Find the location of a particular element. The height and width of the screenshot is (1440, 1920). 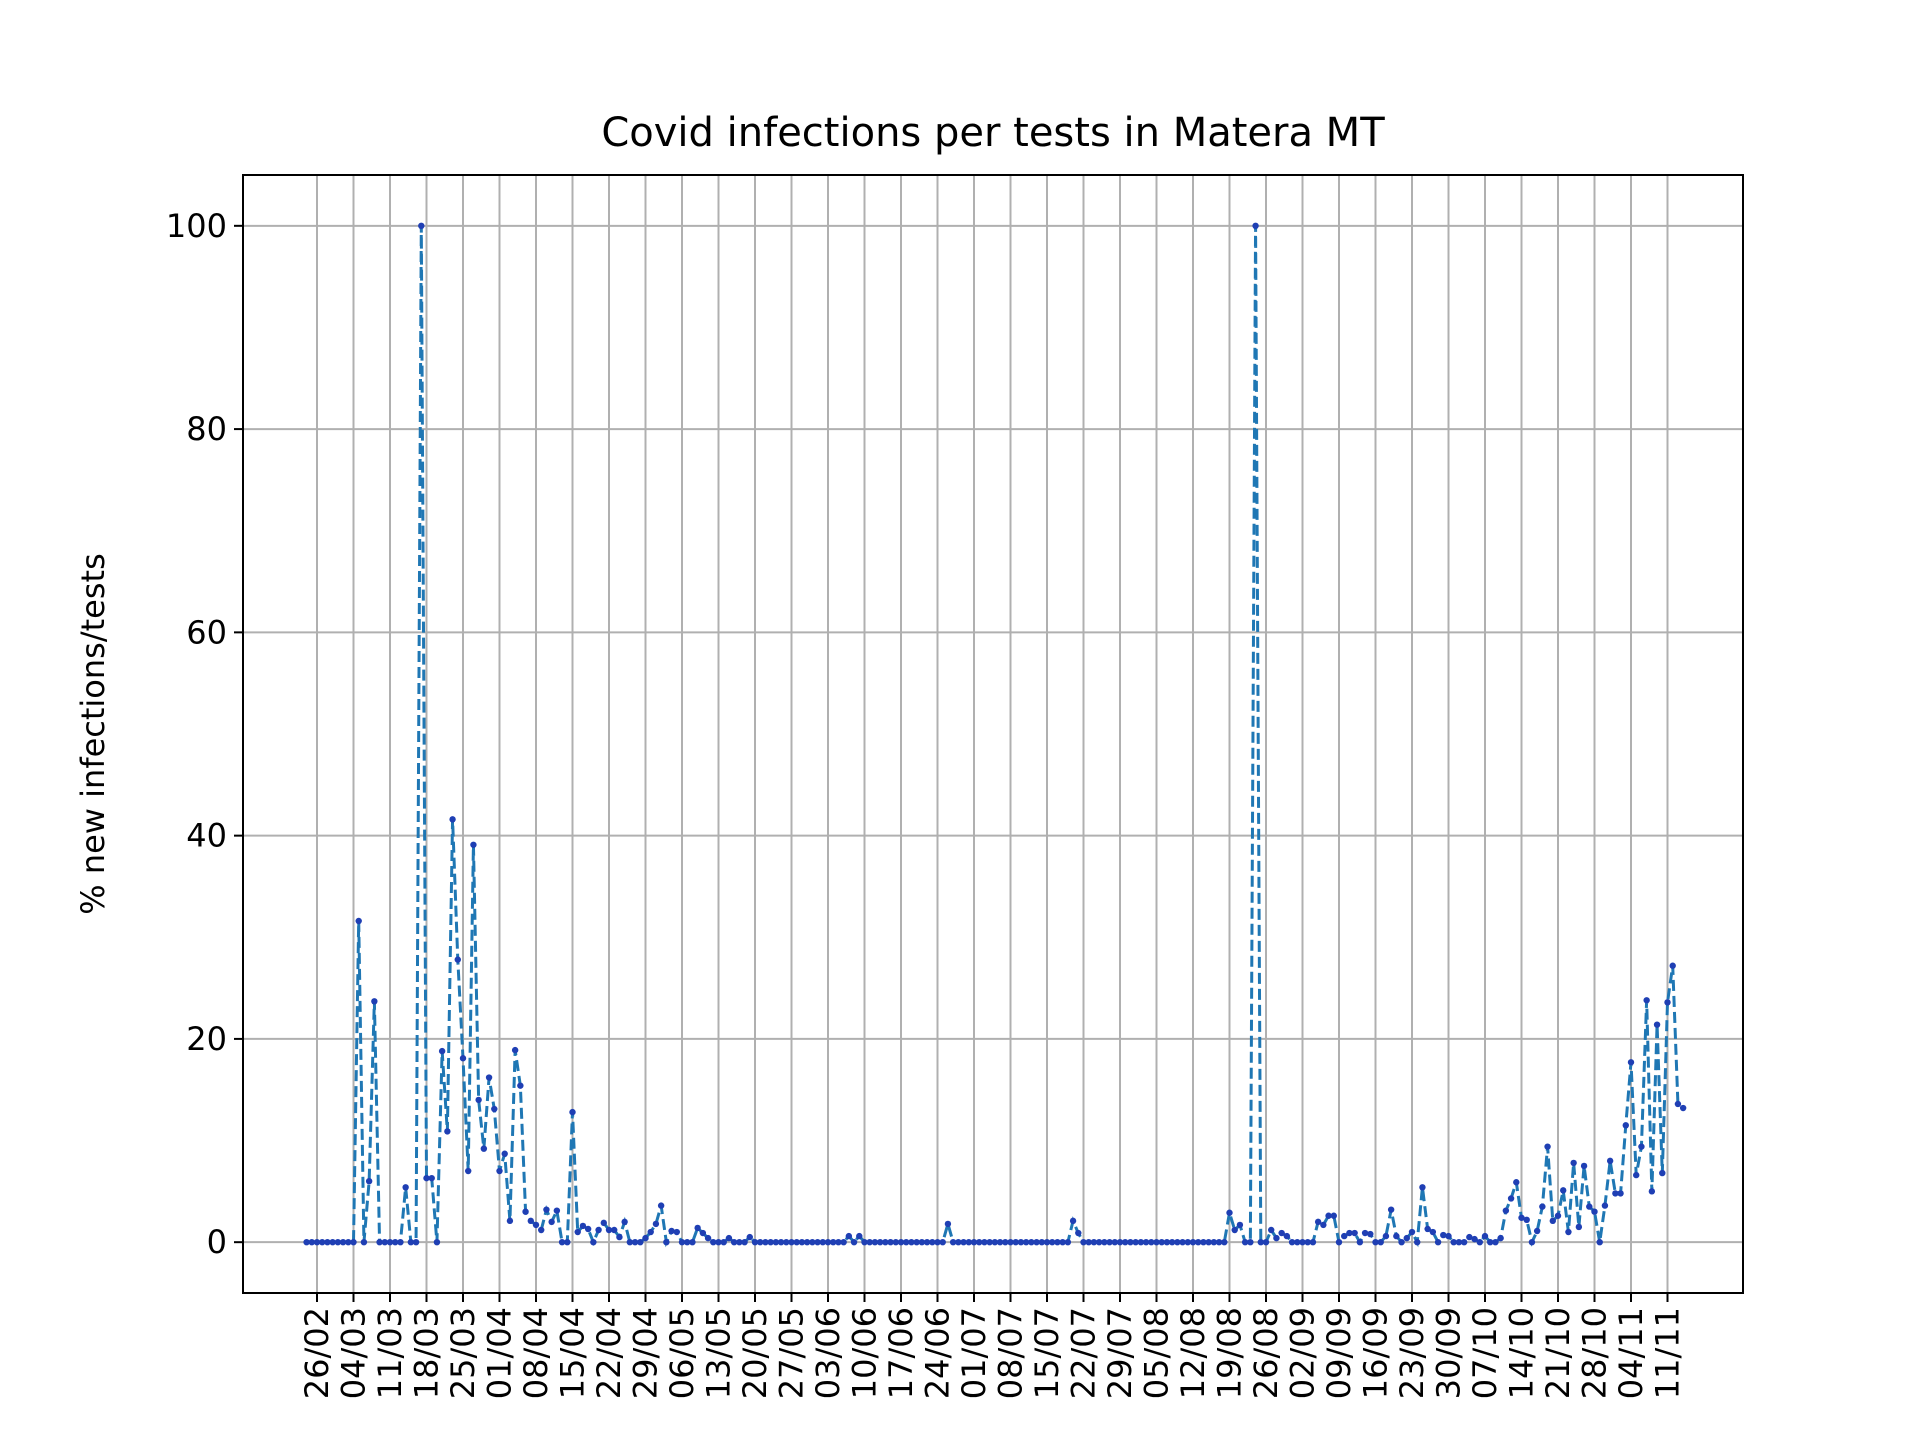

x-tick-label: 13/05 is located at coordinates (719, 1353).